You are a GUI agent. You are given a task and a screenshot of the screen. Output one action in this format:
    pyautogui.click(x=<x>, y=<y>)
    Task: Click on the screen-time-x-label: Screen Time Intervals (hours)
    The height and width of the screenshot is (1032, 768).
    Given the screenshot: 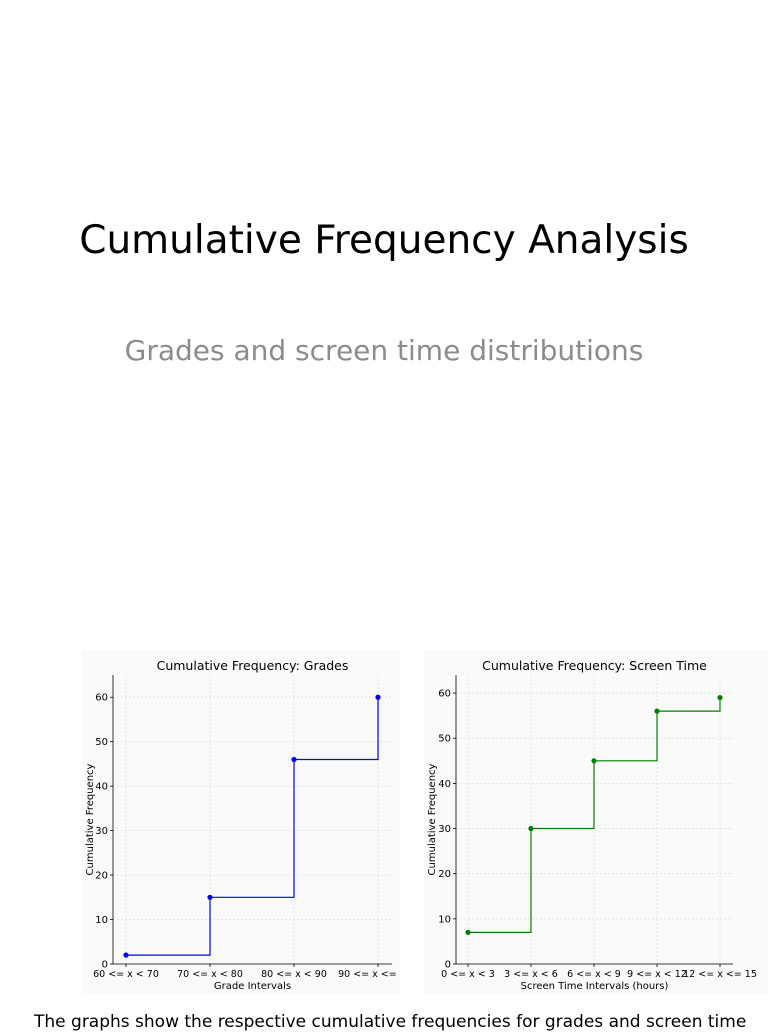 What is the action you would take?
    pyautogui.click(x=595, y=986)
    